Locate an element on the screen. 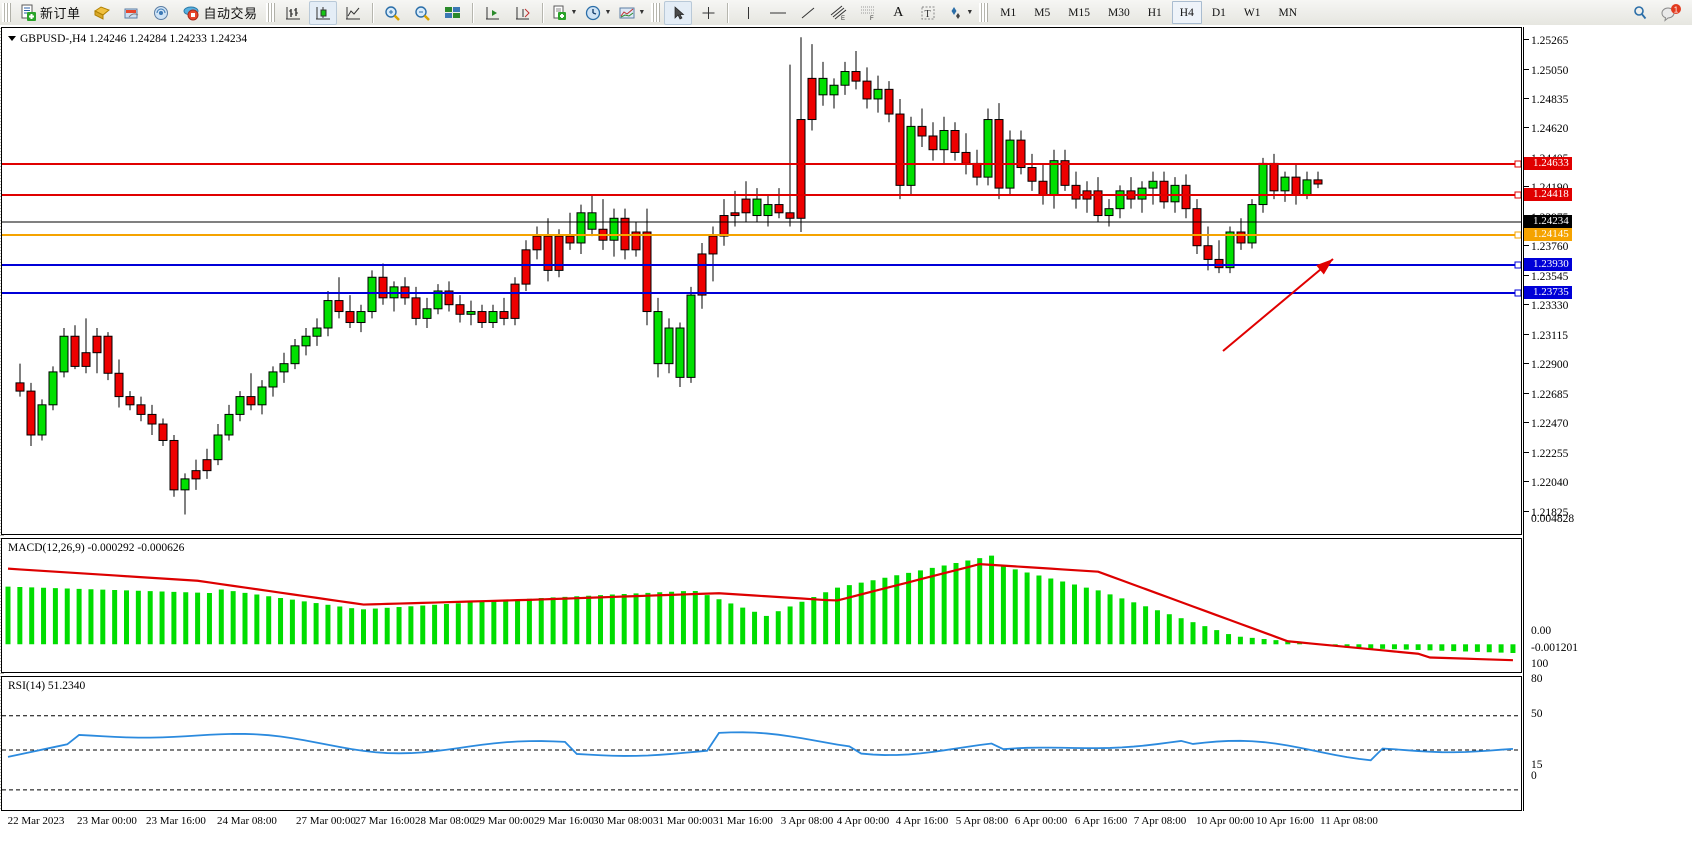 The image size is (1692, 850). chevron-down-icon-3: ▼ is located at coordinates (642, 12).